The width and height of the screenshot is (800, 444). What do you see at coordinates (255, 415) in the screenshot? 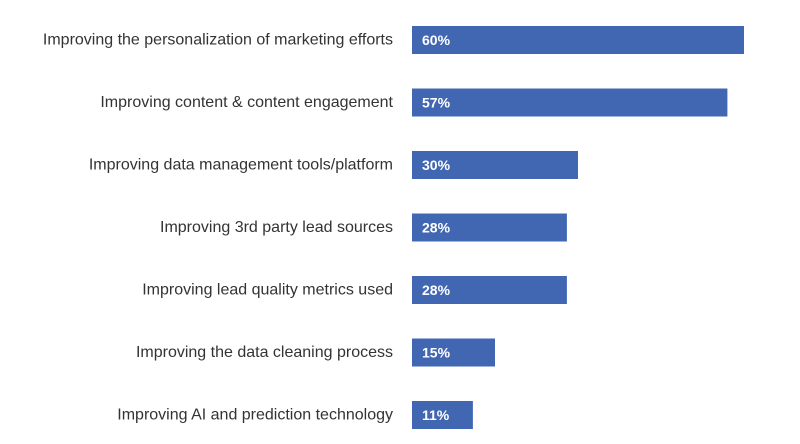
I see `category-label-6: Improving AI and prediction technology` at bounding box center [255, 415].